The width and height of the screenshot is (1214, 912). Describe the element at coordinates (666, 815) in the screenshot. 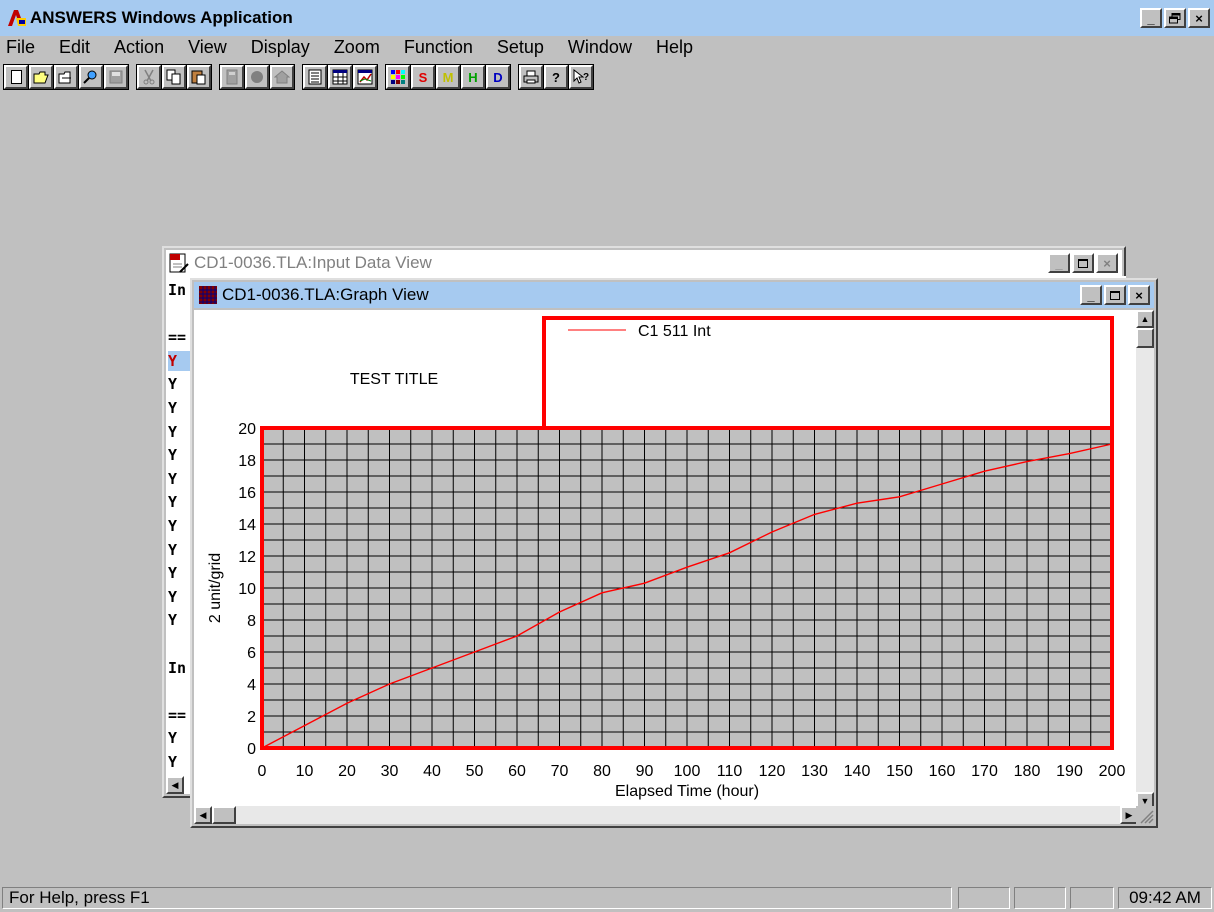

I see `graph-horizontal-scrollbar: ◀ ▶` at that location.